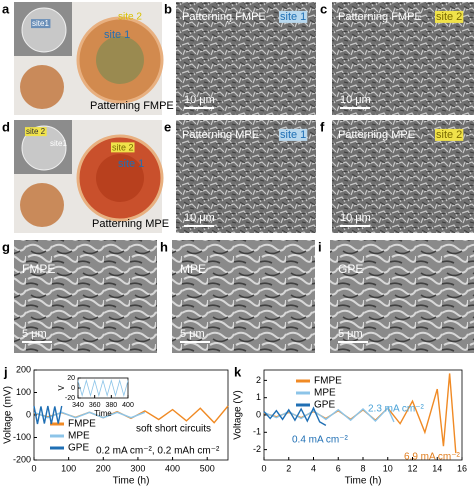  What do you see at coordinates (322, 126) in the screenshot?
I see `panel-letter: f` at bounding box center [322, 126].